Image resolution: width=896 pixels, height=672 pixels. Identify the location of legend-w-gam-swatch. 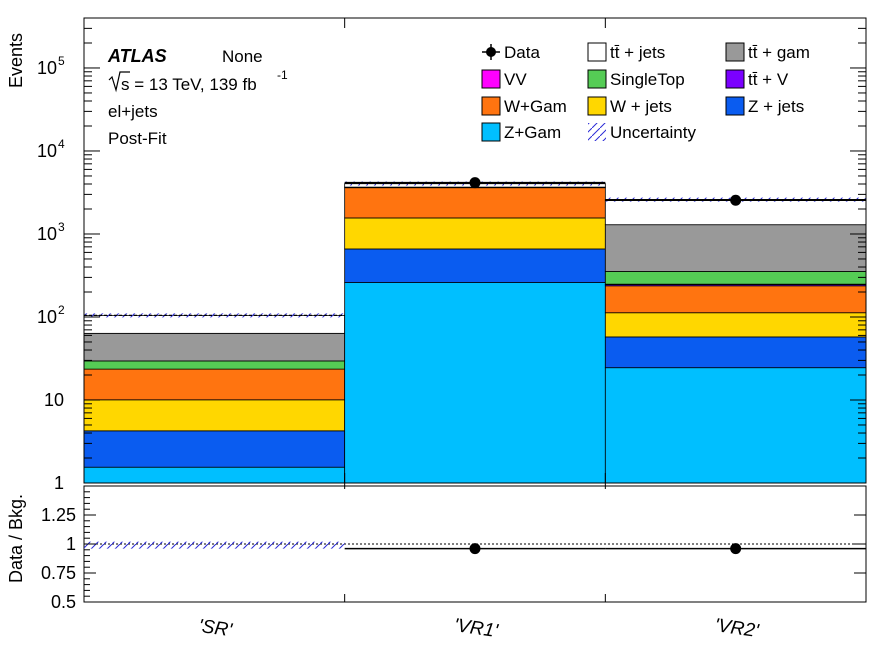
(491, 106).